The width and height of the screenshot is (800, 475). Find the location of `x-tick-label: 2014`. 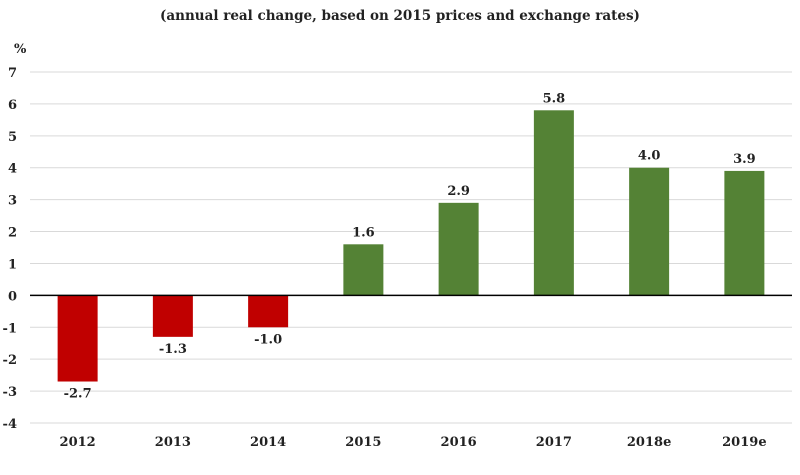

x-tick-label: 2014 is located at coordinates (268, 442).